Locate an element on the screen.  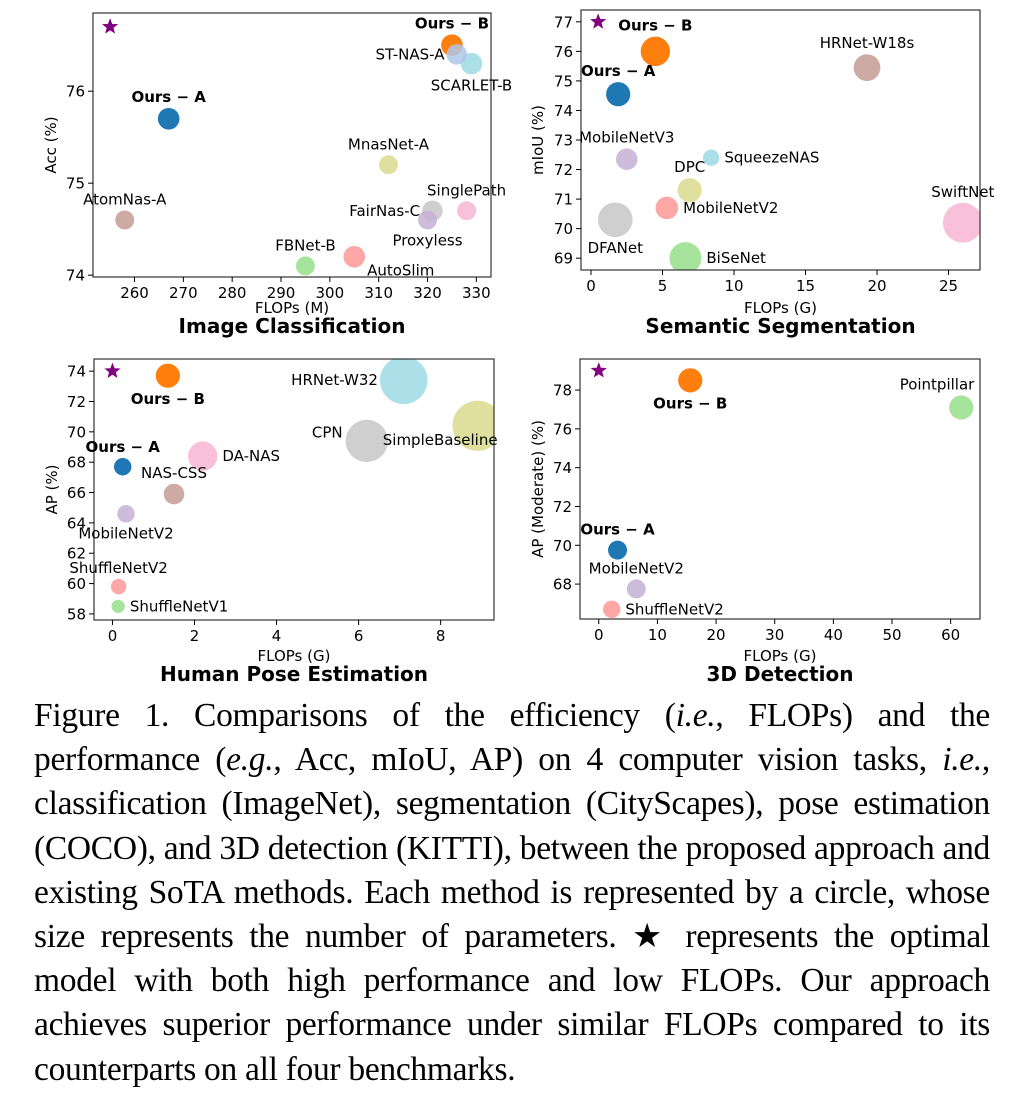
x-tick-label: 0 is located at coordinates (113, 636).